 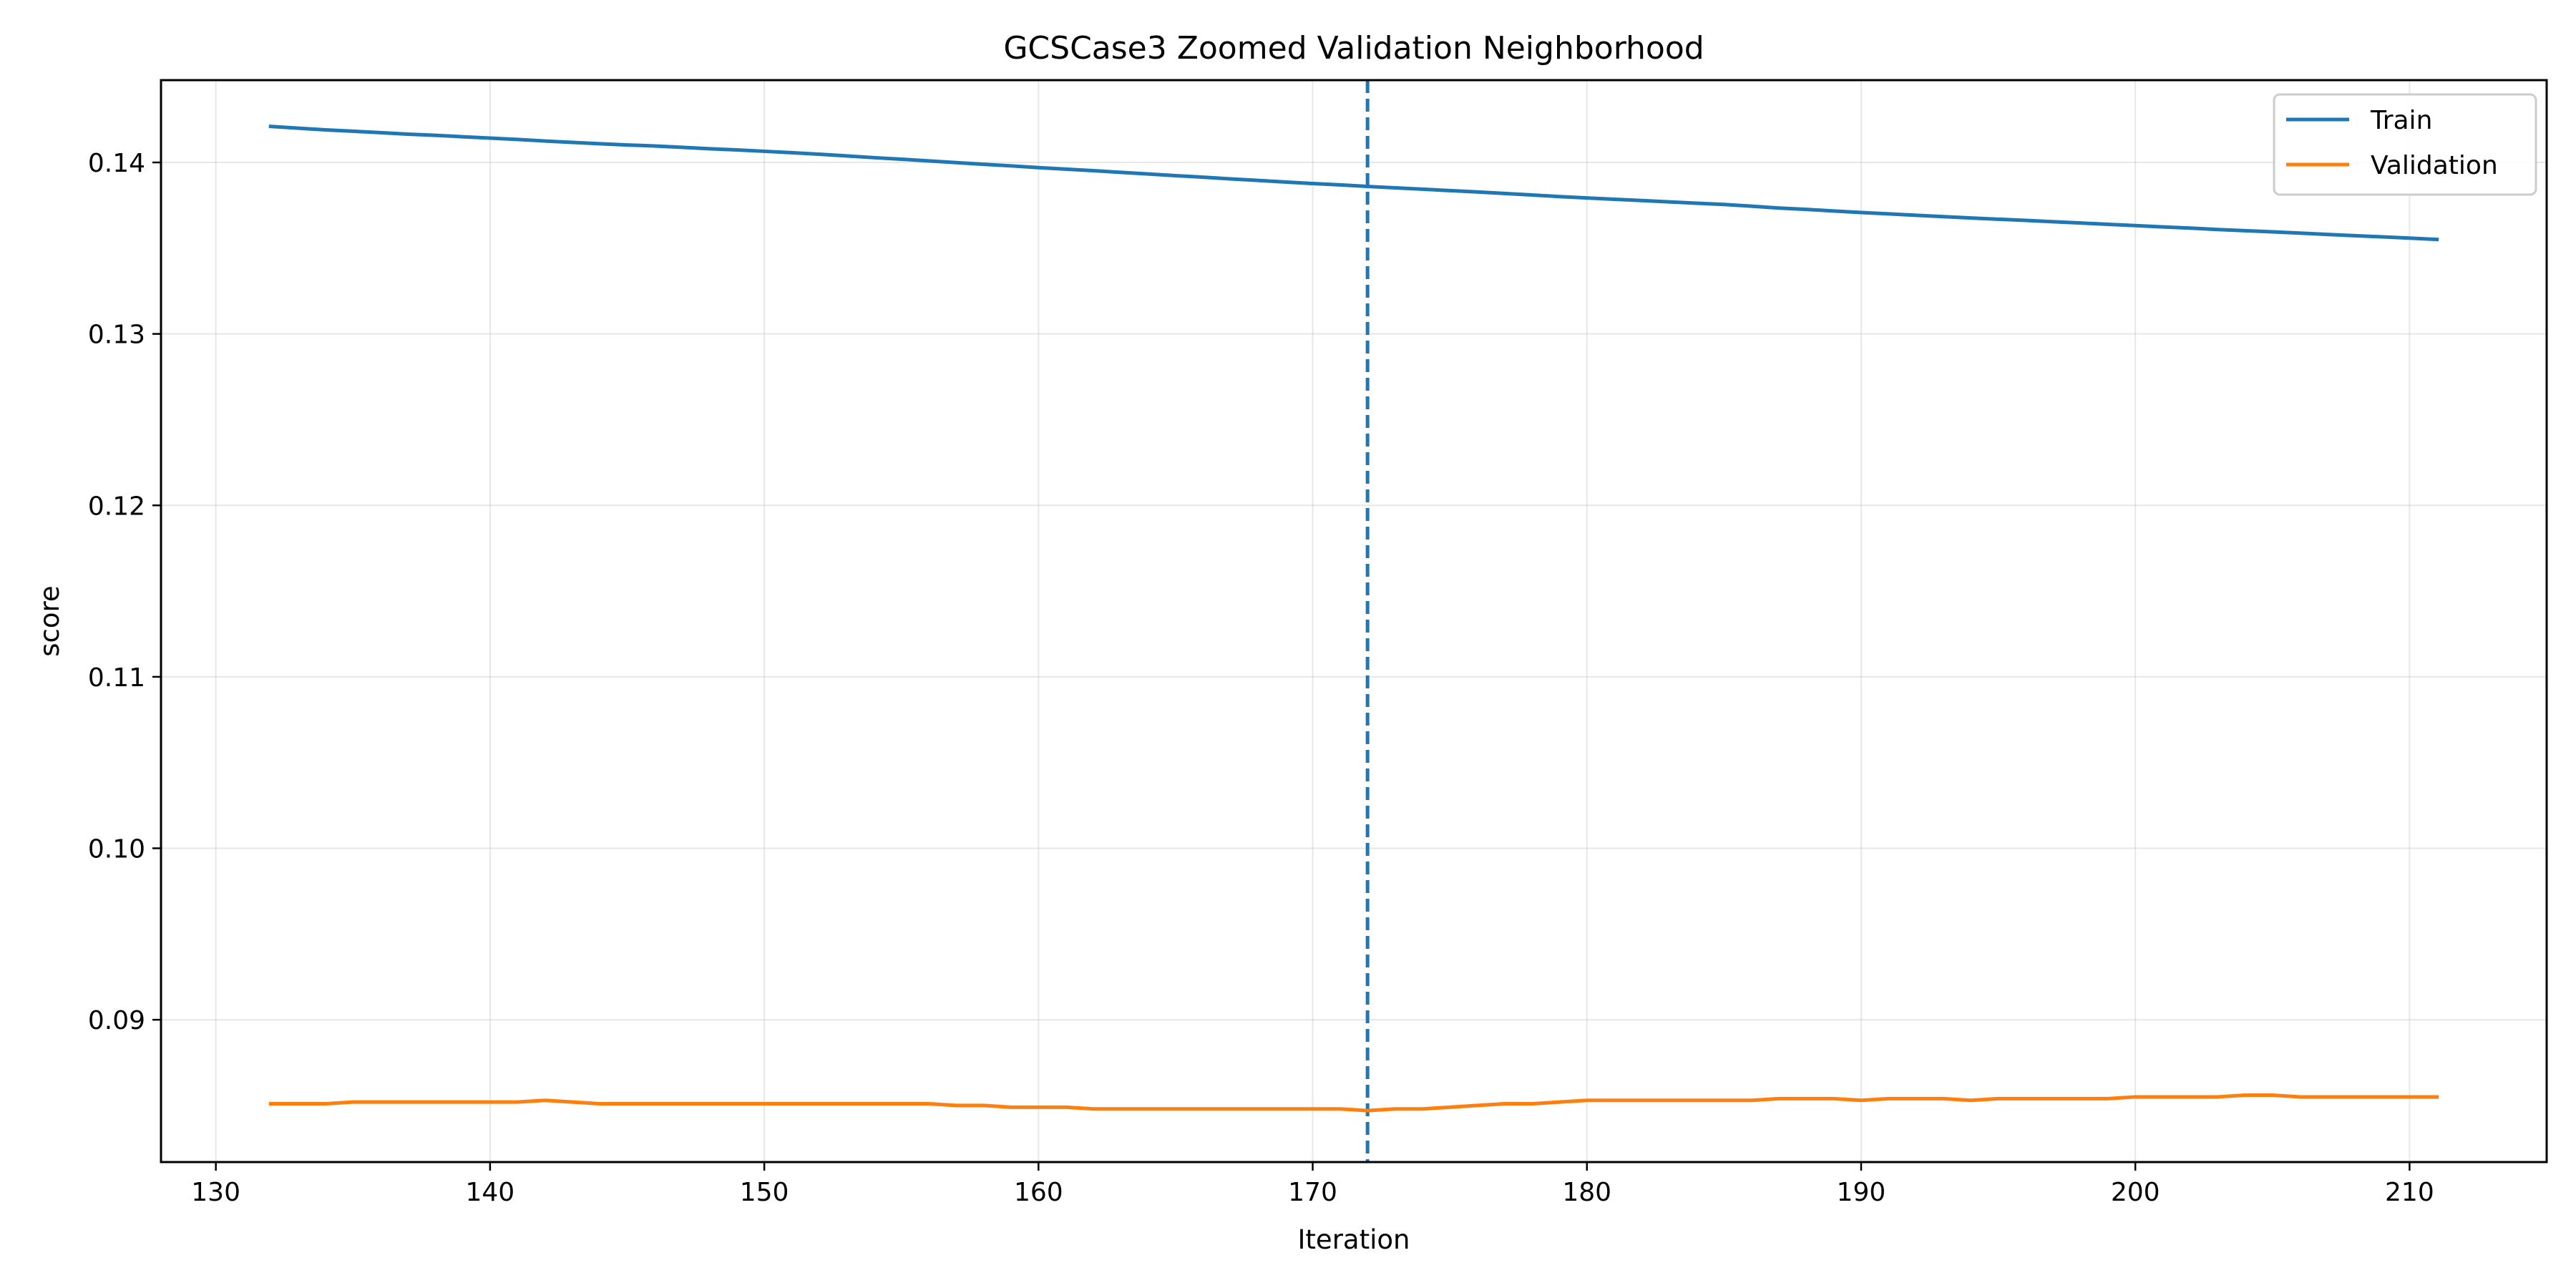 What do you see at coordinates (116, 163) in the screenshot?
I see `y-tick-label-0.14: 0.14` at bounding box center [116, 163].